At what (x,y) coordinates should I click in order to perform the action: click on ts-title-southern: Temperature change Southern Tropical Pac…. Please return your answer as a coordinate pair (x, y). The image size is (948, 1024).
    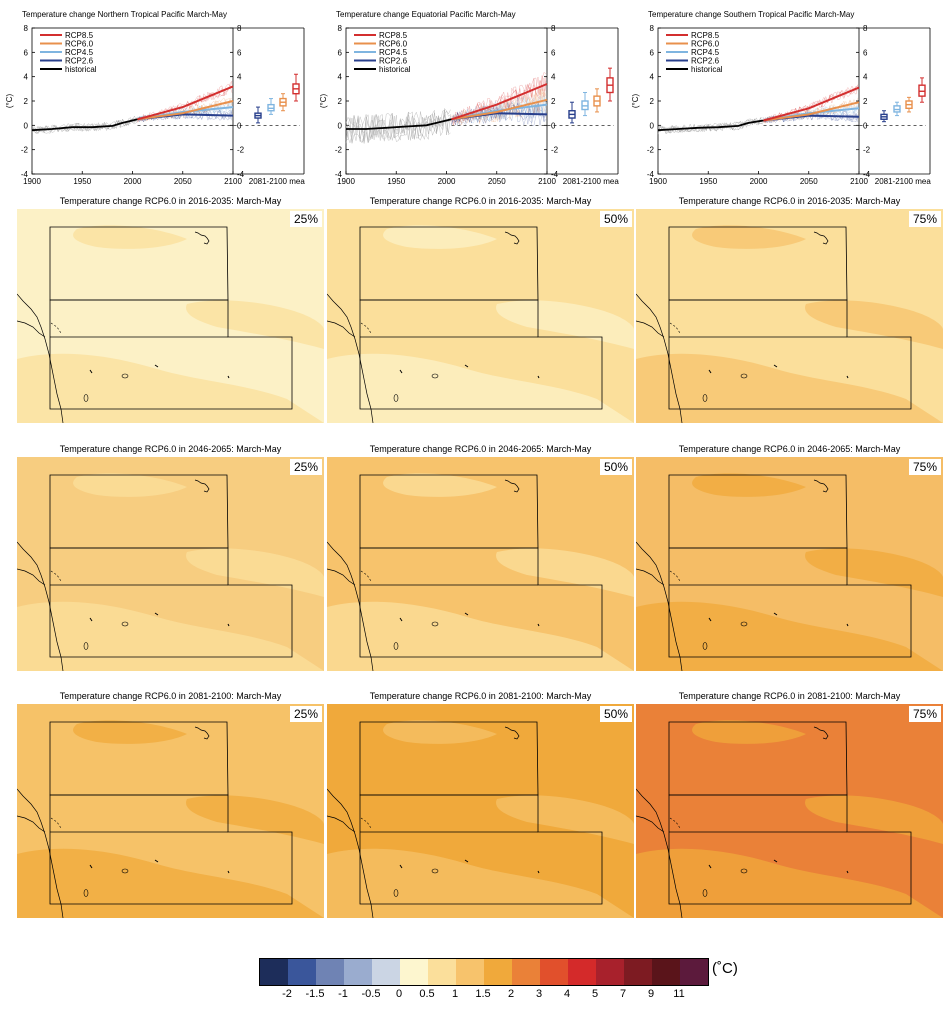
    Looking at the image, I should click on (751, 14).